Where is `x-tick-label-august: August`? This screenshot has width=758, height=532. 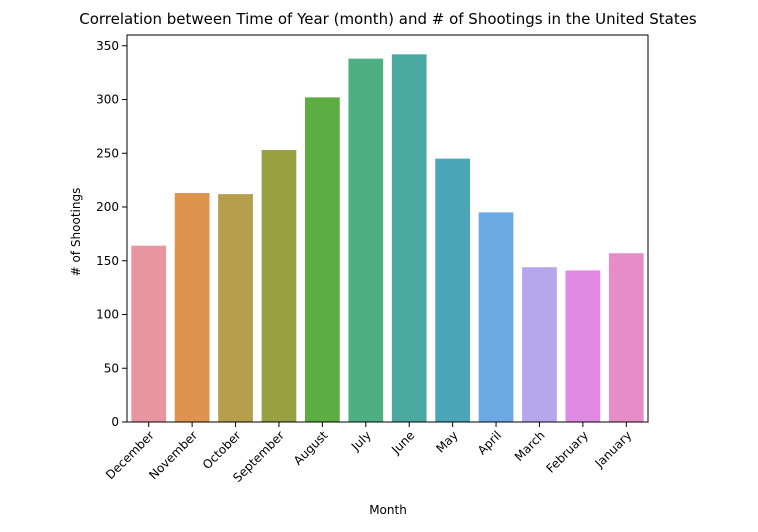 x-tick-label-august: August is located at coordinates (311, 448).